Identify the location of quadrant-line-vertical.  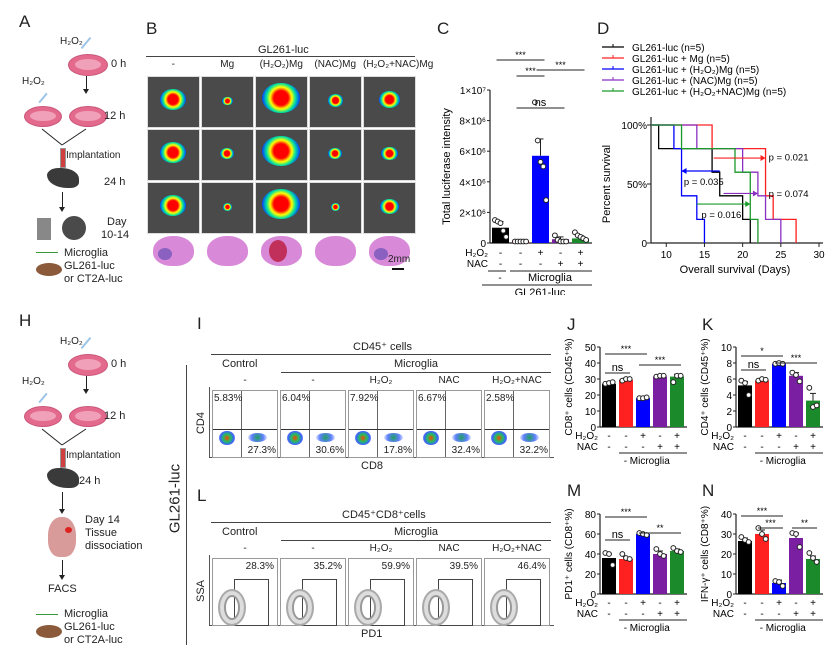
(445, 424).